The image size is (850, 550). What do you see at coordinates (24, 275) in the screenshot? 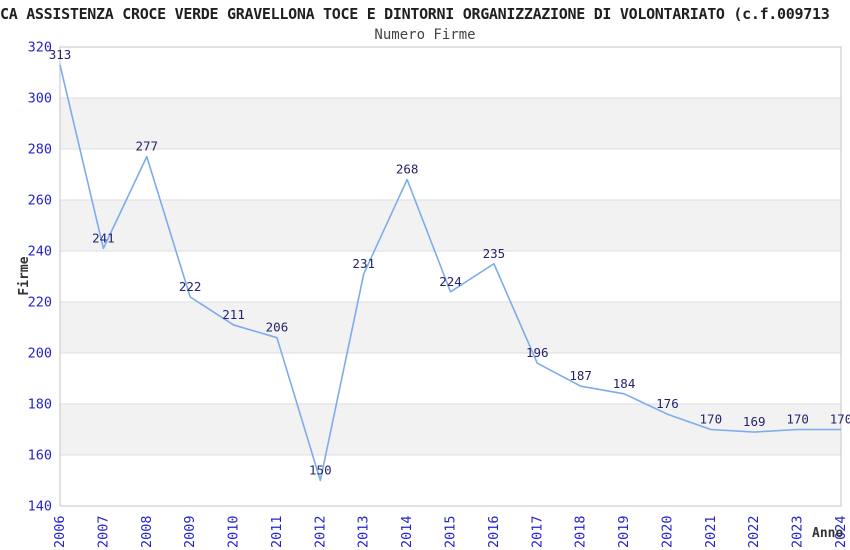
I see `y-axis-title: Firme` at bounding box center [24, 275].